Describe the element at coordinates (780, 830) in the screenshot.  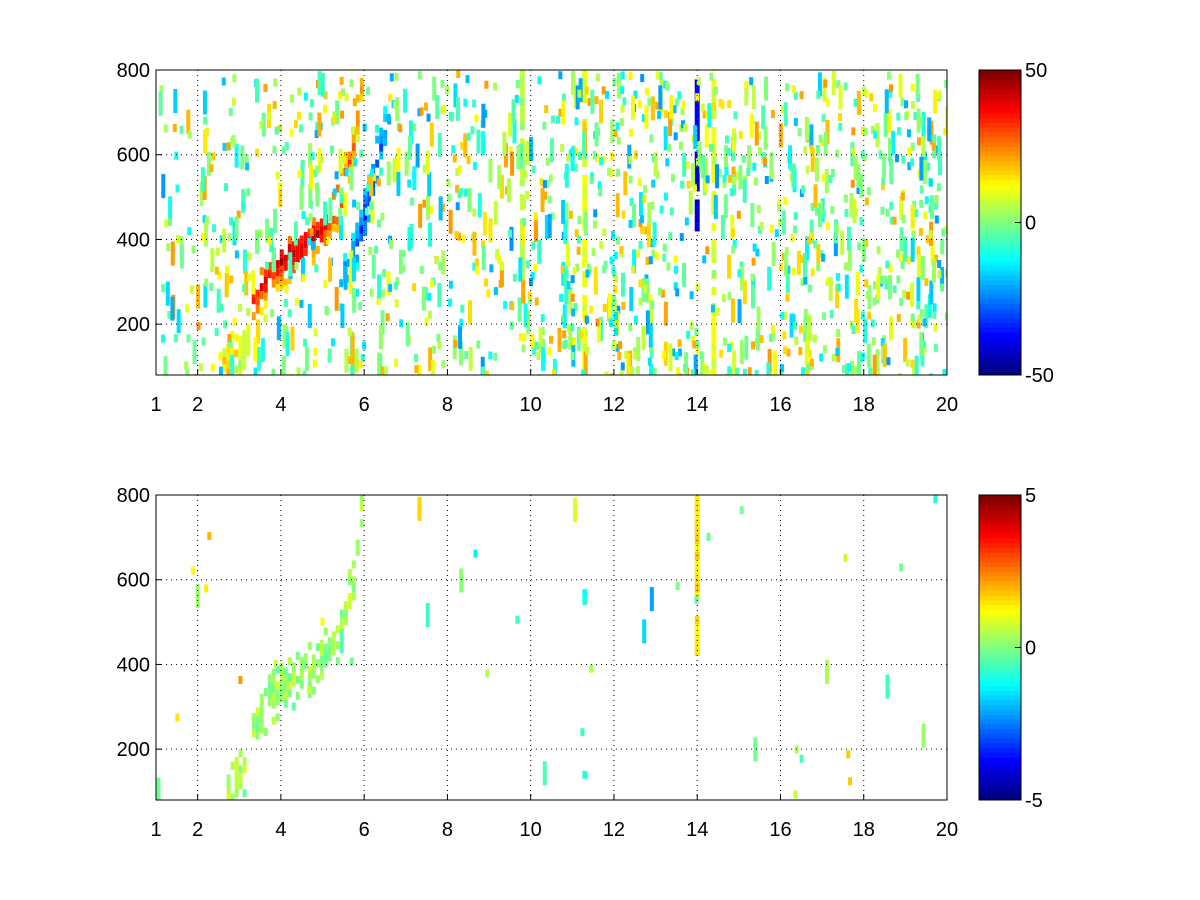
I see `x-tick-label: 16` at that location.